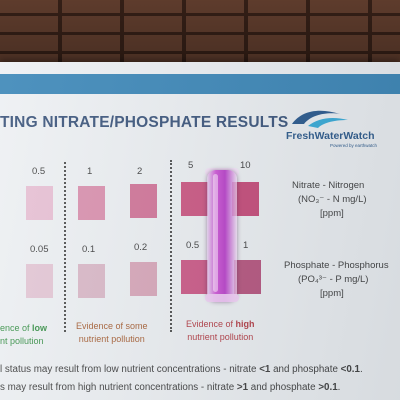 This screenshot has height=400, width=400. Describe the element at coordinates (220, 337) in the screenshot. I see `evidence-high-line2: nutrient pollution` at that location.